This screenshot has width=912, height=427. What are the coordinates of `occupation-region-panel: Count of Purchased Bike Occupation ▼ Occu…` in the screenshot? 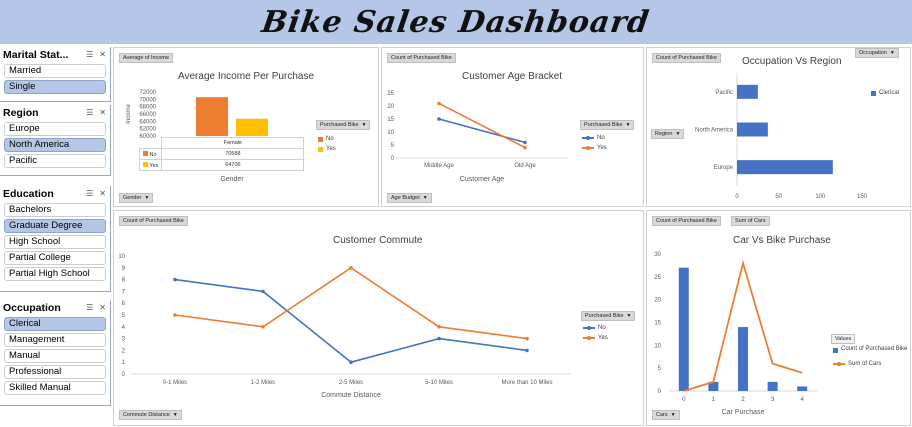 It's located at (778, 127).